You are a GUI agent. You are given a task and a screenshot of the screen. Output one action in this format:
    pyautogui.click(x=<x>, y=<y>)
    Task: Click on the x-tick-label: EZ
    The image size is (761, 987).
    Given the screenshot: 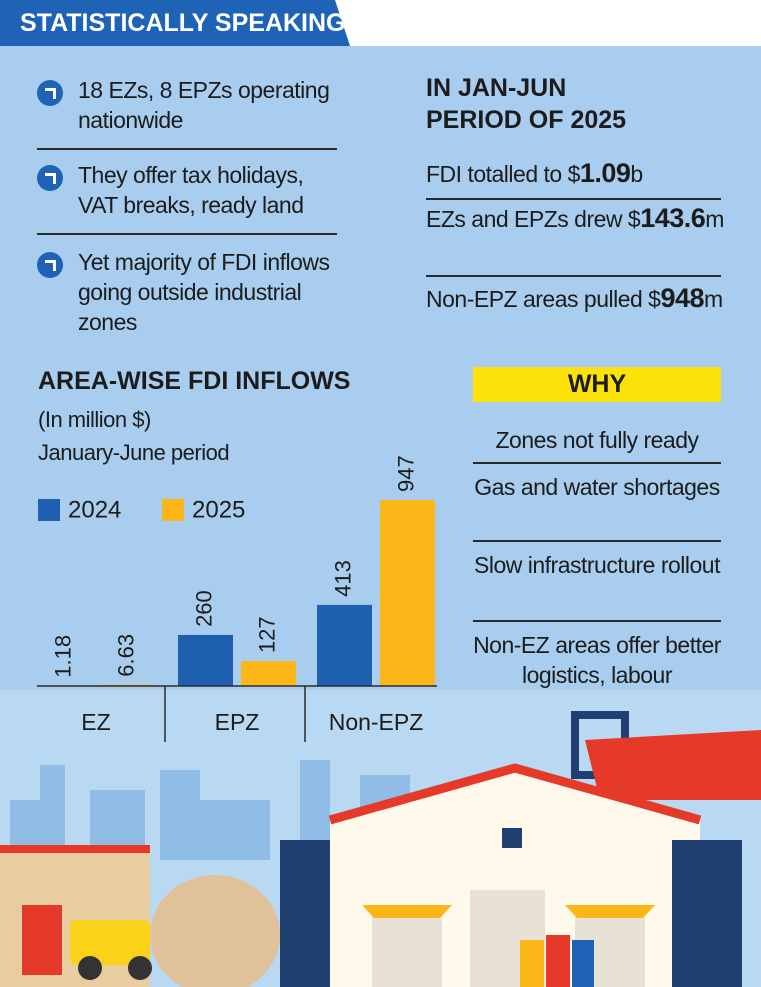 What is the action you would take?
    pyautogui.click(x=95, y=722)
    